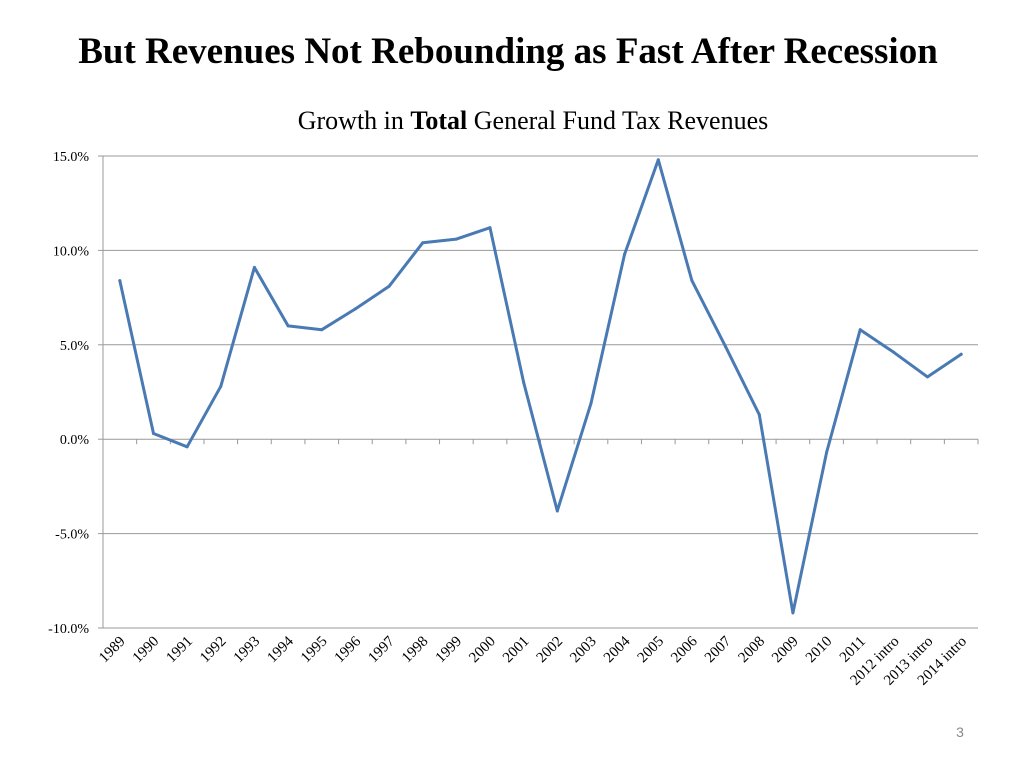  Describe the element at coordinates (381, 649) in the screenshot. I see `x-tick-label: 1997` at that location.